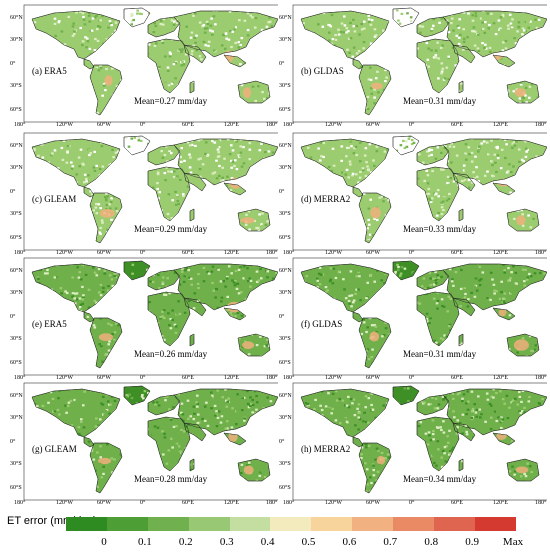  I want to click on panel-mean: Mean=0.34 mm/day, so click(440, 479).